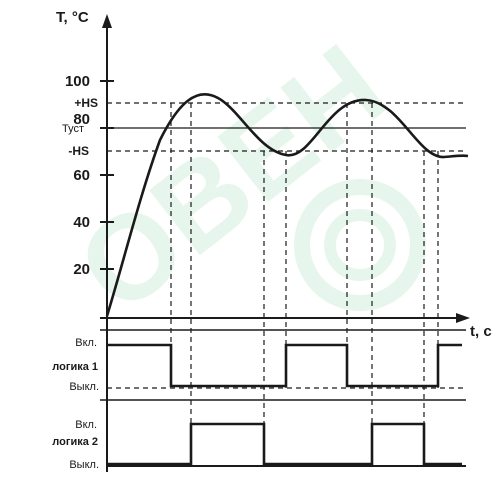  What do you see at coordinates (107, 21) in the screenshot?
I see `y-axis-arrow` at bounding box center [107, 21].